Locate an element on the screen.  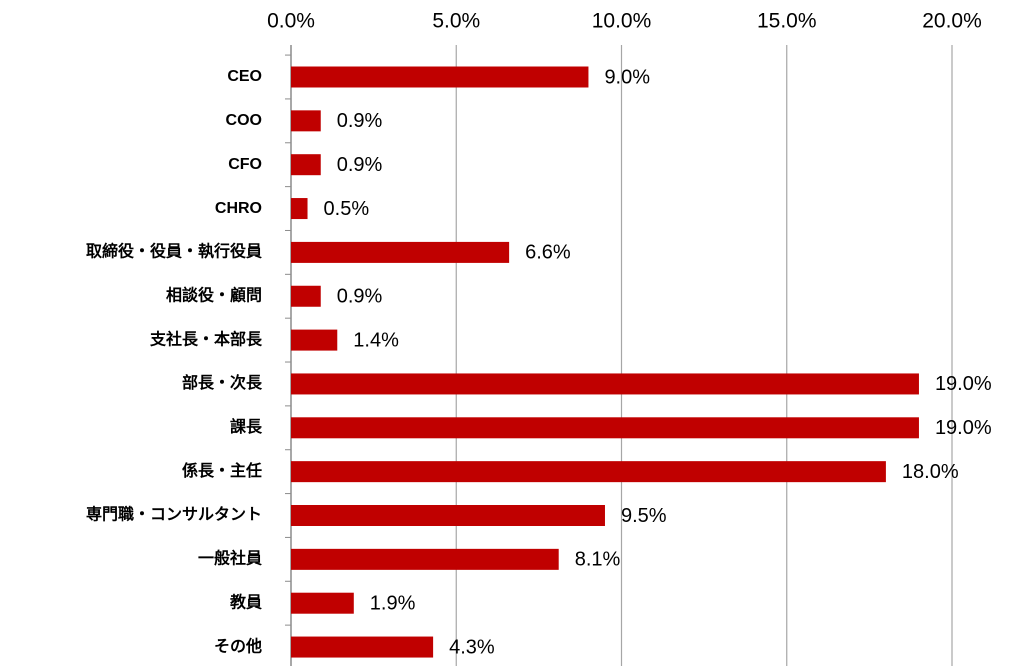
data-label: 9.5% is located at coordinates (644, 516).